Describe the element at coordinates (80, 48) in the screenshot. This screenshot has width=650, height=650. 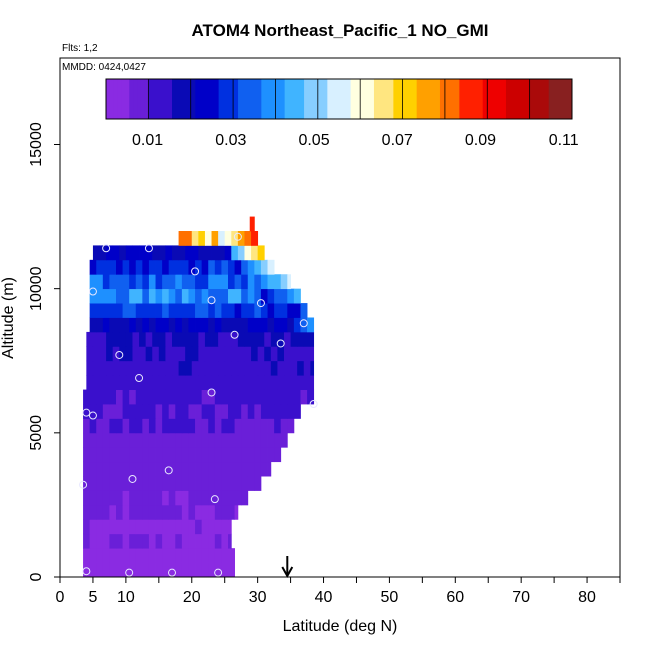
I see `flights-label: Flts: 1,2` at that location.